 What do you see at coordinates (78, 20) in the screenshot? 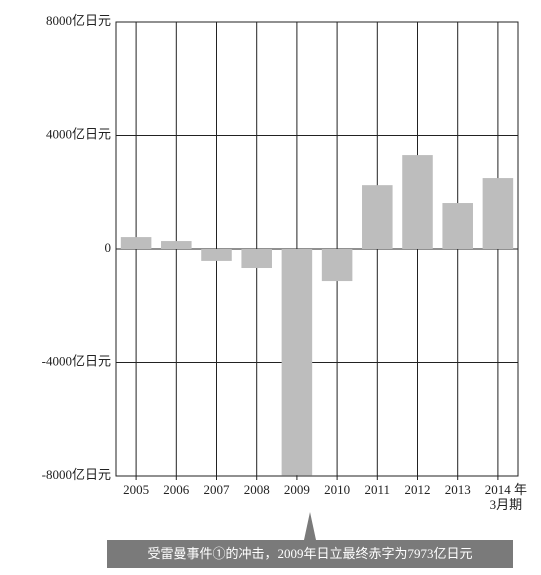
I see `y-tick-label: 8000亿日元` at bounding box center [78, 20].